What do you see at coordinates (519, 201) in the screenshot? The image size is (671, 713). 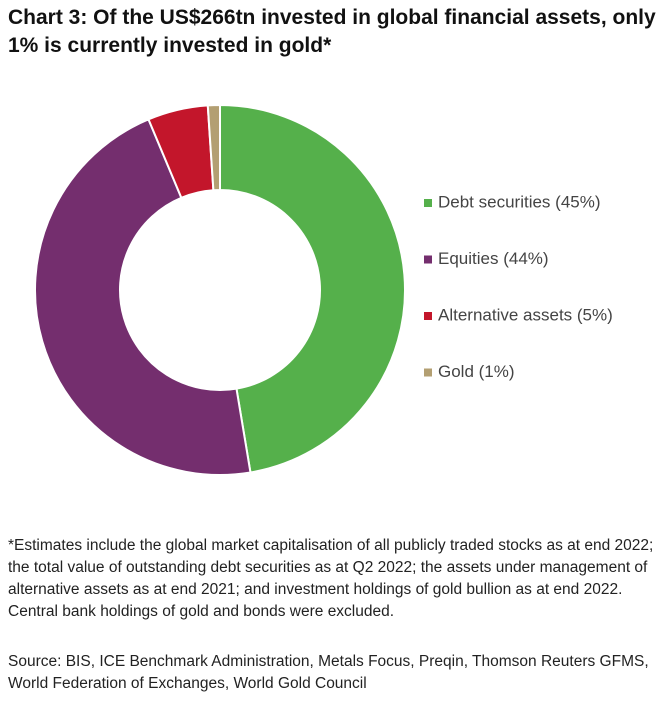 I see `legend-label: Debt securities (45%)` at bounding box center [519, 201].